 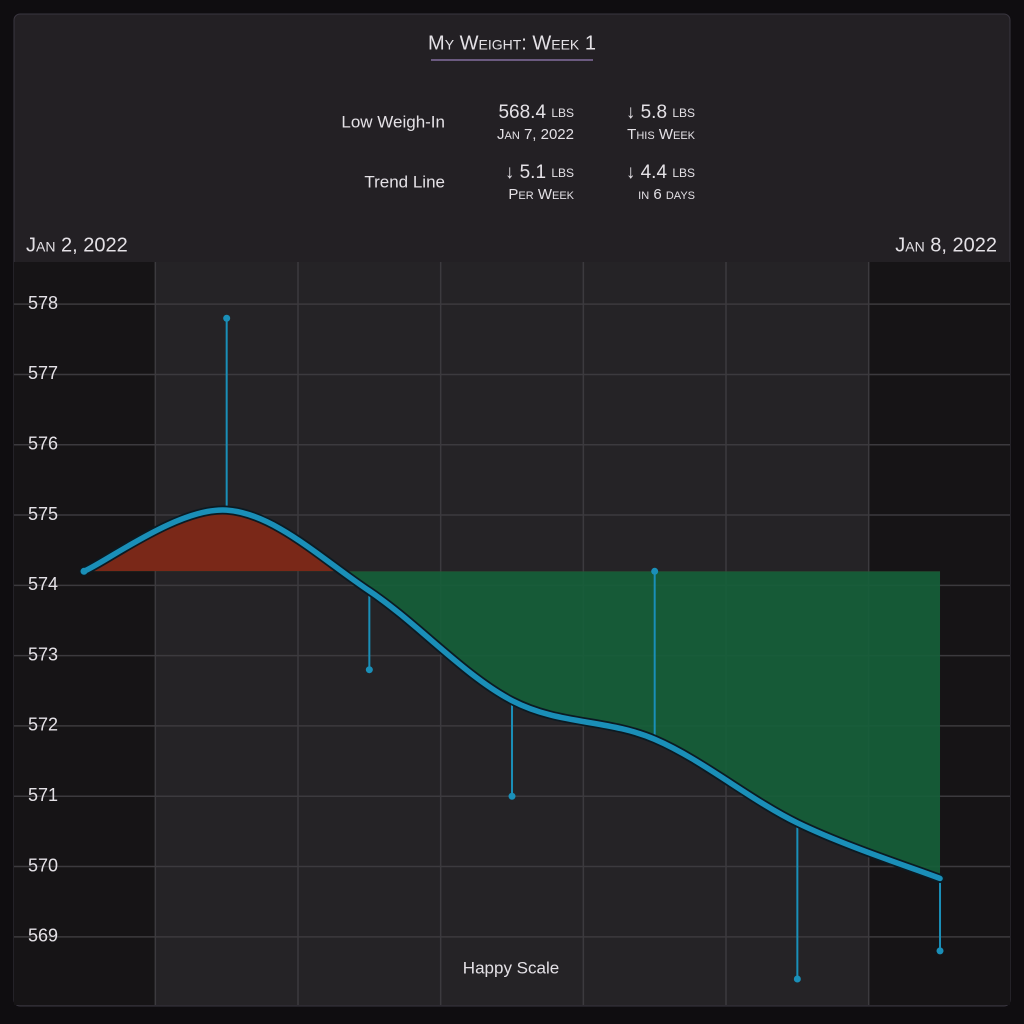 I want to click on y-tick-label: 573, so click(x=43, y=654).